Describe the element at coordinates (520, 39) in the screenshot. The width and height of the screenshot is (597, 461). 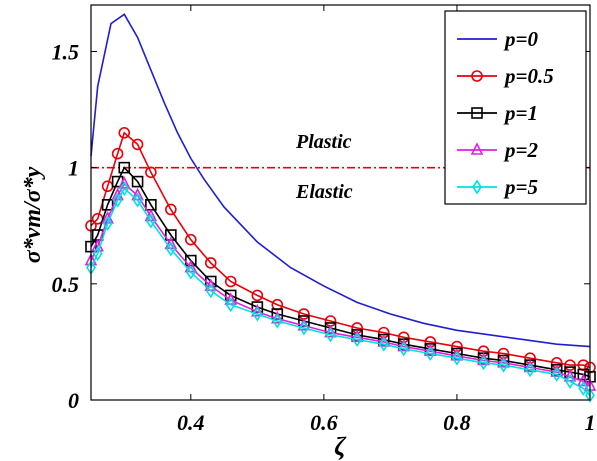
I see `legend-label: p=0` at that location.